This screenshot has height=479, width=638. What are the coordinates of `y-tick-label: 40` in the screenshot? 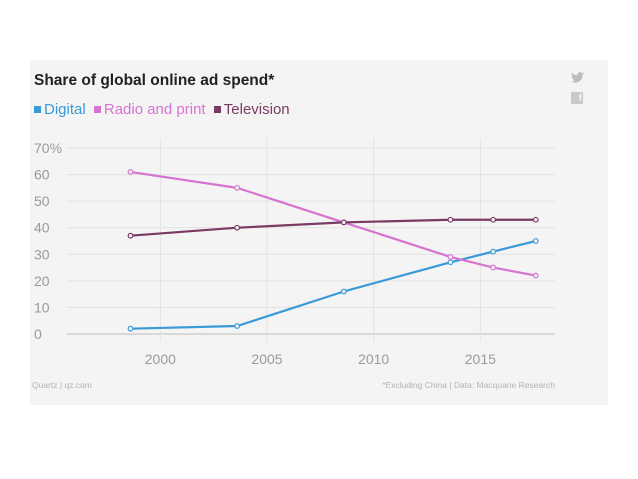 It's located at (42, 228).